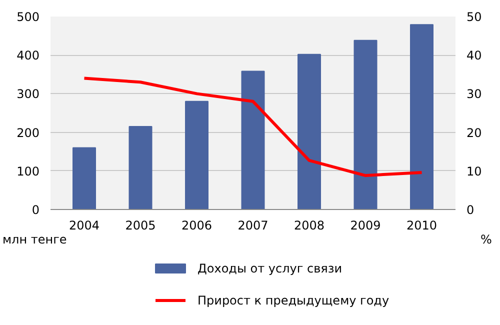 This screenshot has width=500, height=325. I want to click on x-tick-label: 2007, so click(253, 225).